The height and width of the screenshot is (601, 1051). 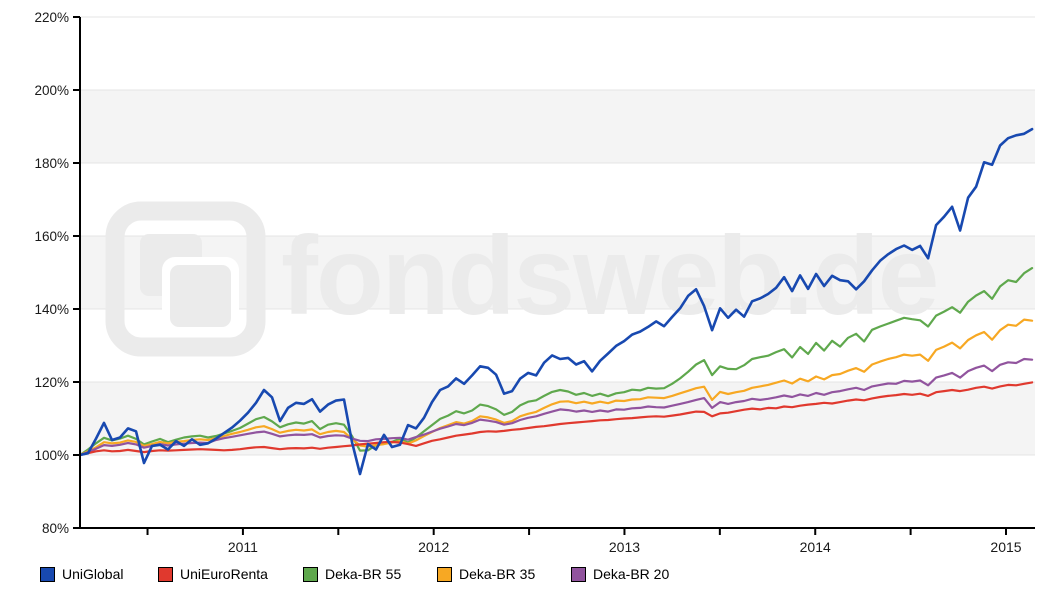 What do you see at coordinates (55, 528) in the screenshot?
I see `y-axis-label: 80%` at bounding box center [55, 528].